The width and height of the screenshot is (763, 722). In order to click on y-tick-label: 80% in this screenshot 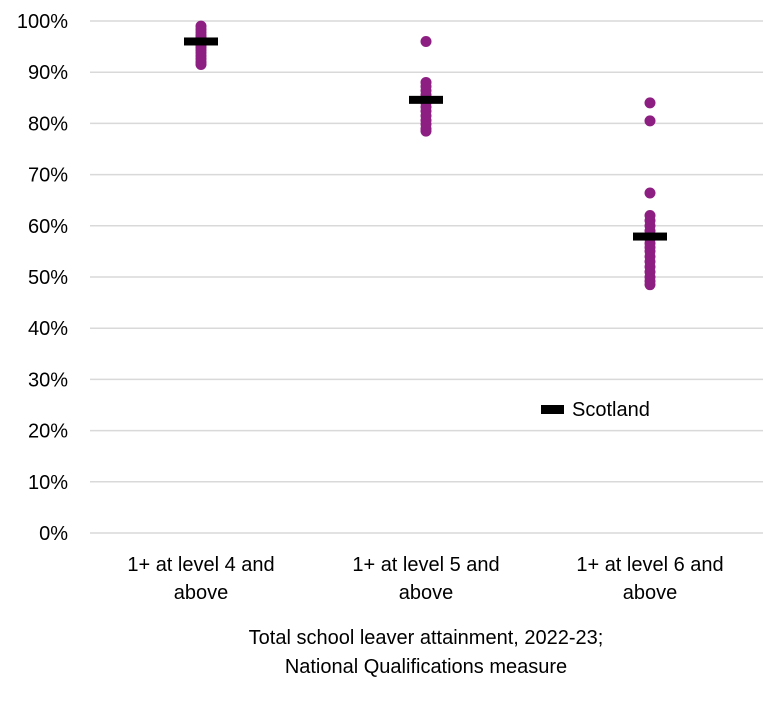, I will do `click(48, 124)`.